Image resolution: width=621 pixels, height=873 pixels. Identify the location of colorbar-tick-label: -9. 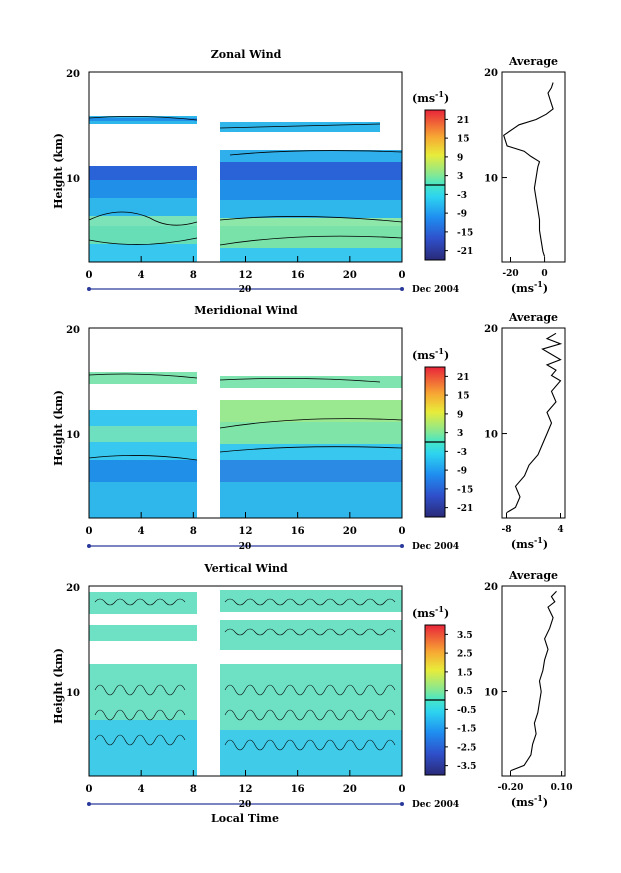
(462, 215).